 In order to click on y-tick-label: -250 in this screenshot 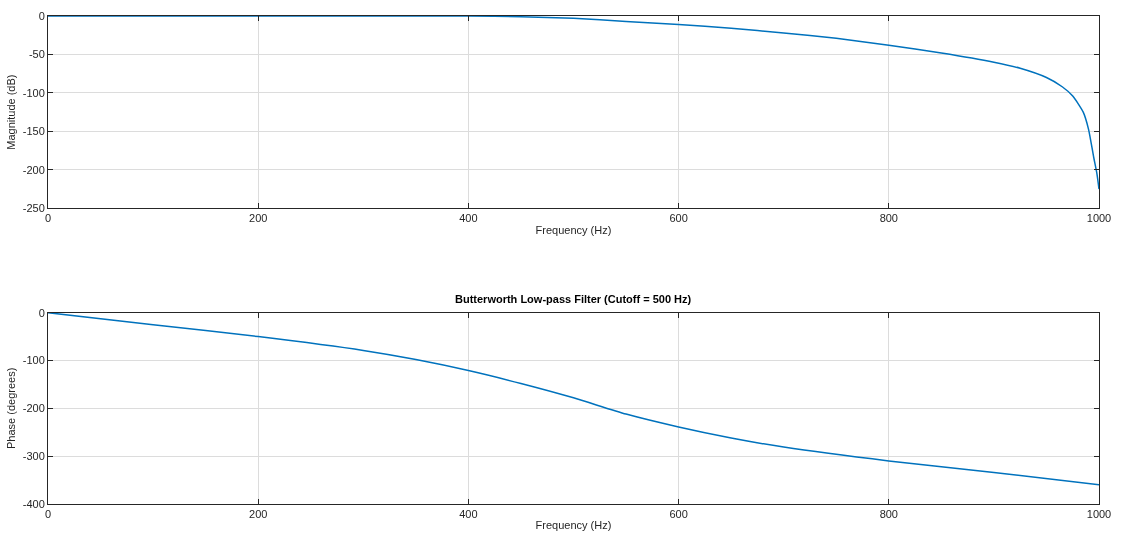, I will do `click(33, 208)`.